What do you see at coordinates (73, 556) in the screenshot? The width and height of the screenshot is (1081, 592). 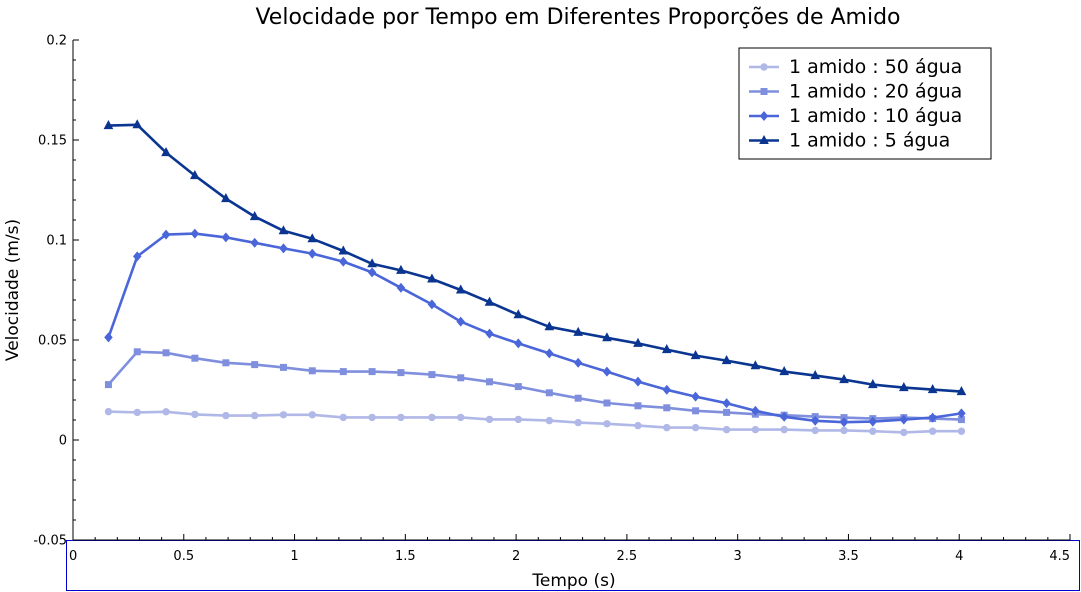 I see `x-tick-label: 0` at bounding box center [73, 556].